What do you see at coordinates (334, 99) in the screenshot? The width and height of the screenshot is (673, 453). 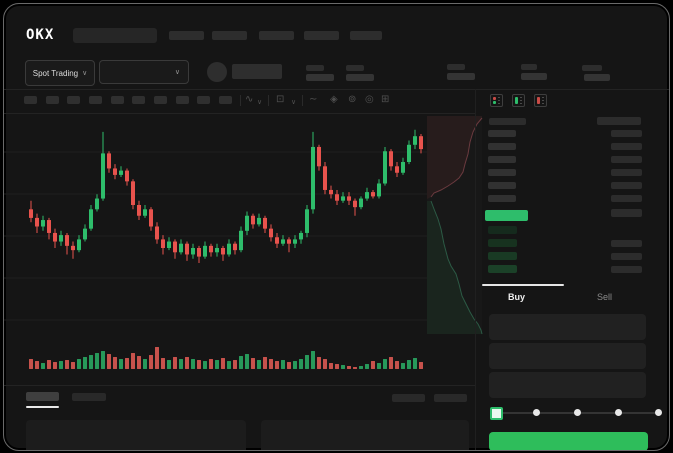 I see `compare-icon: ◈` at bounding box center [334, 99].